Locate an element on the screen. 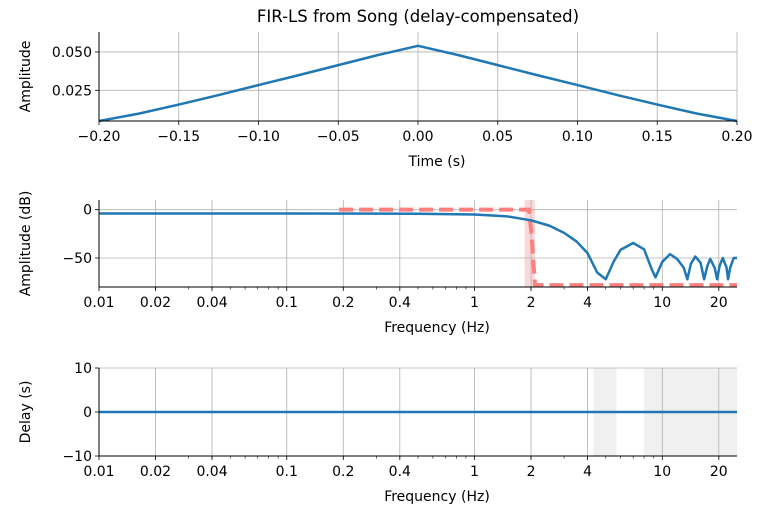 The width and height of the screenshot is (767, 521). x-tick-label: 0.00 is located at coordinates (417, 137).